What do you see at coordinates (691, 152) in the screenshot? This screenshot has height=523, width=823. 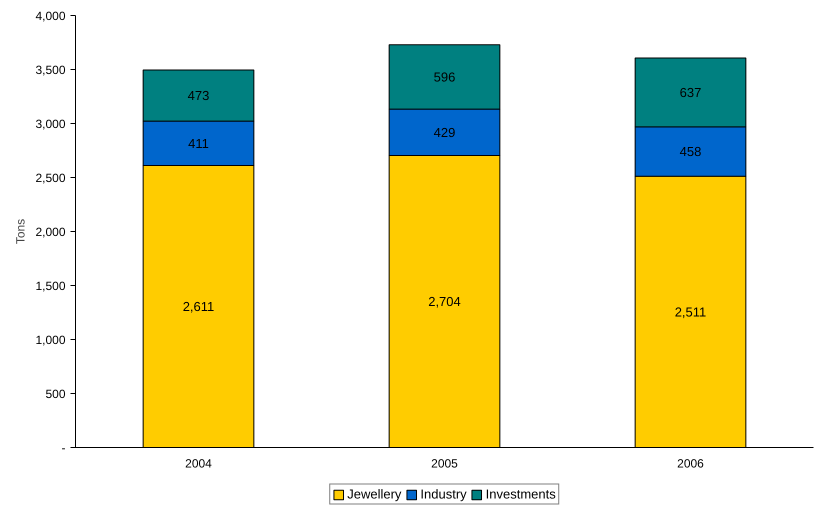 I see `data-label: 458` at bounding box center [691, 152].